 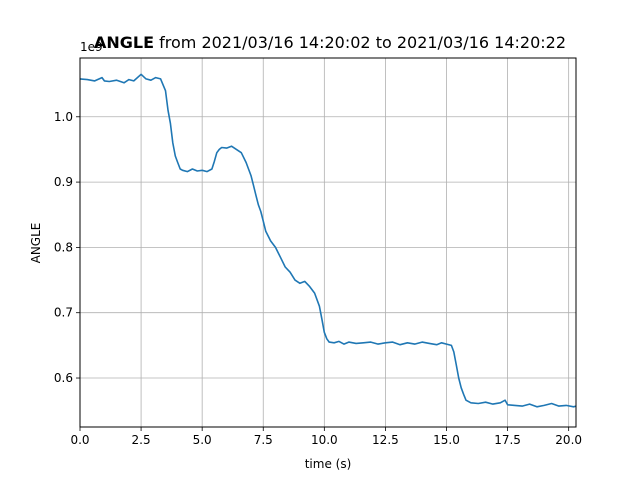 I want to click on y-tick-label: 0.8, so click(x=63, y=247).